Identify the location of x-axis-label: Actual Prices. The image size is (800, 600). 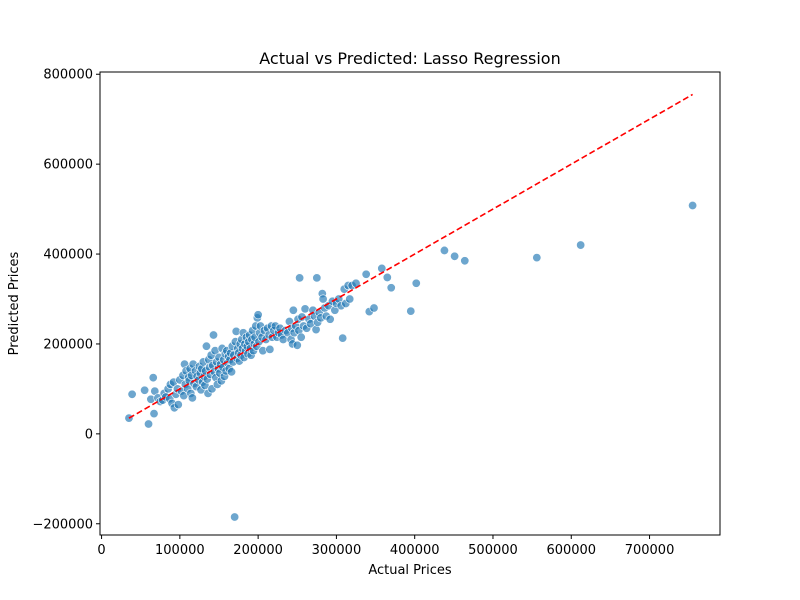
(410, 570).